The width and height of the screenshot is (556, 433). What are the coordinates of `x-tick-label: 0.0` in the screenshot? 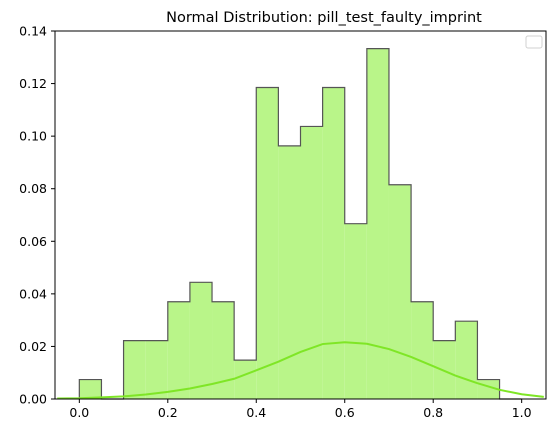 It's located at (79, 412).